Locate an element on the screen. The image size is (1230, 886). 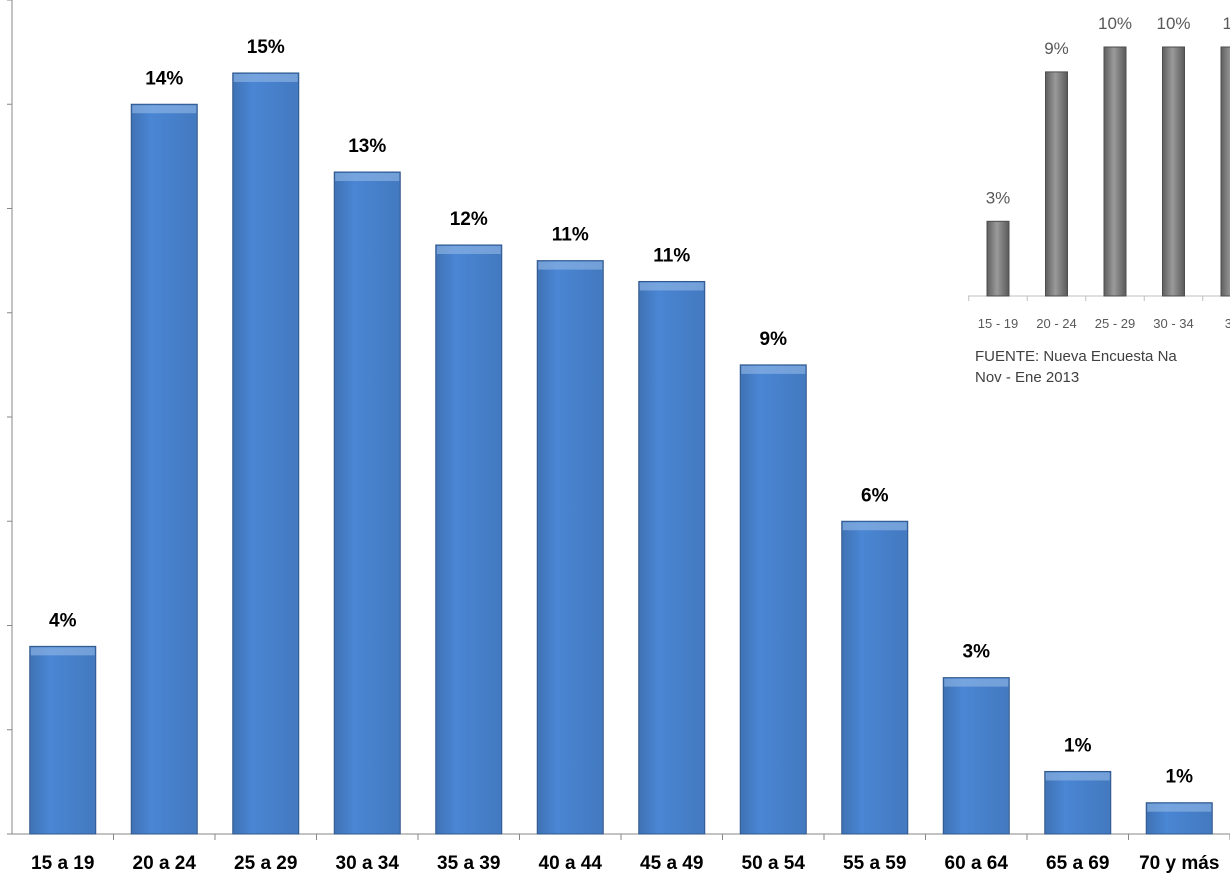
x-tick-label: 15 a 19 is located at coordinates (62, 863).